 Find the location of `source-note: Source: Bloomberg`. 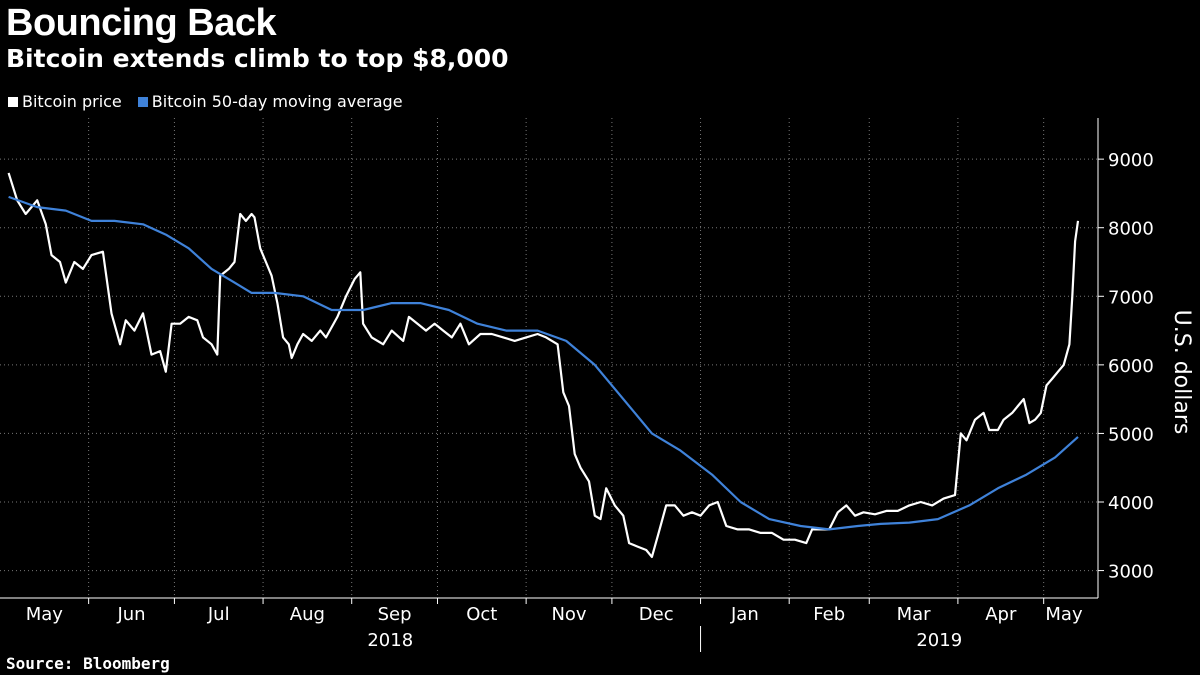

source-note: Source: Bloomberg is located at coordinates (88, 663).